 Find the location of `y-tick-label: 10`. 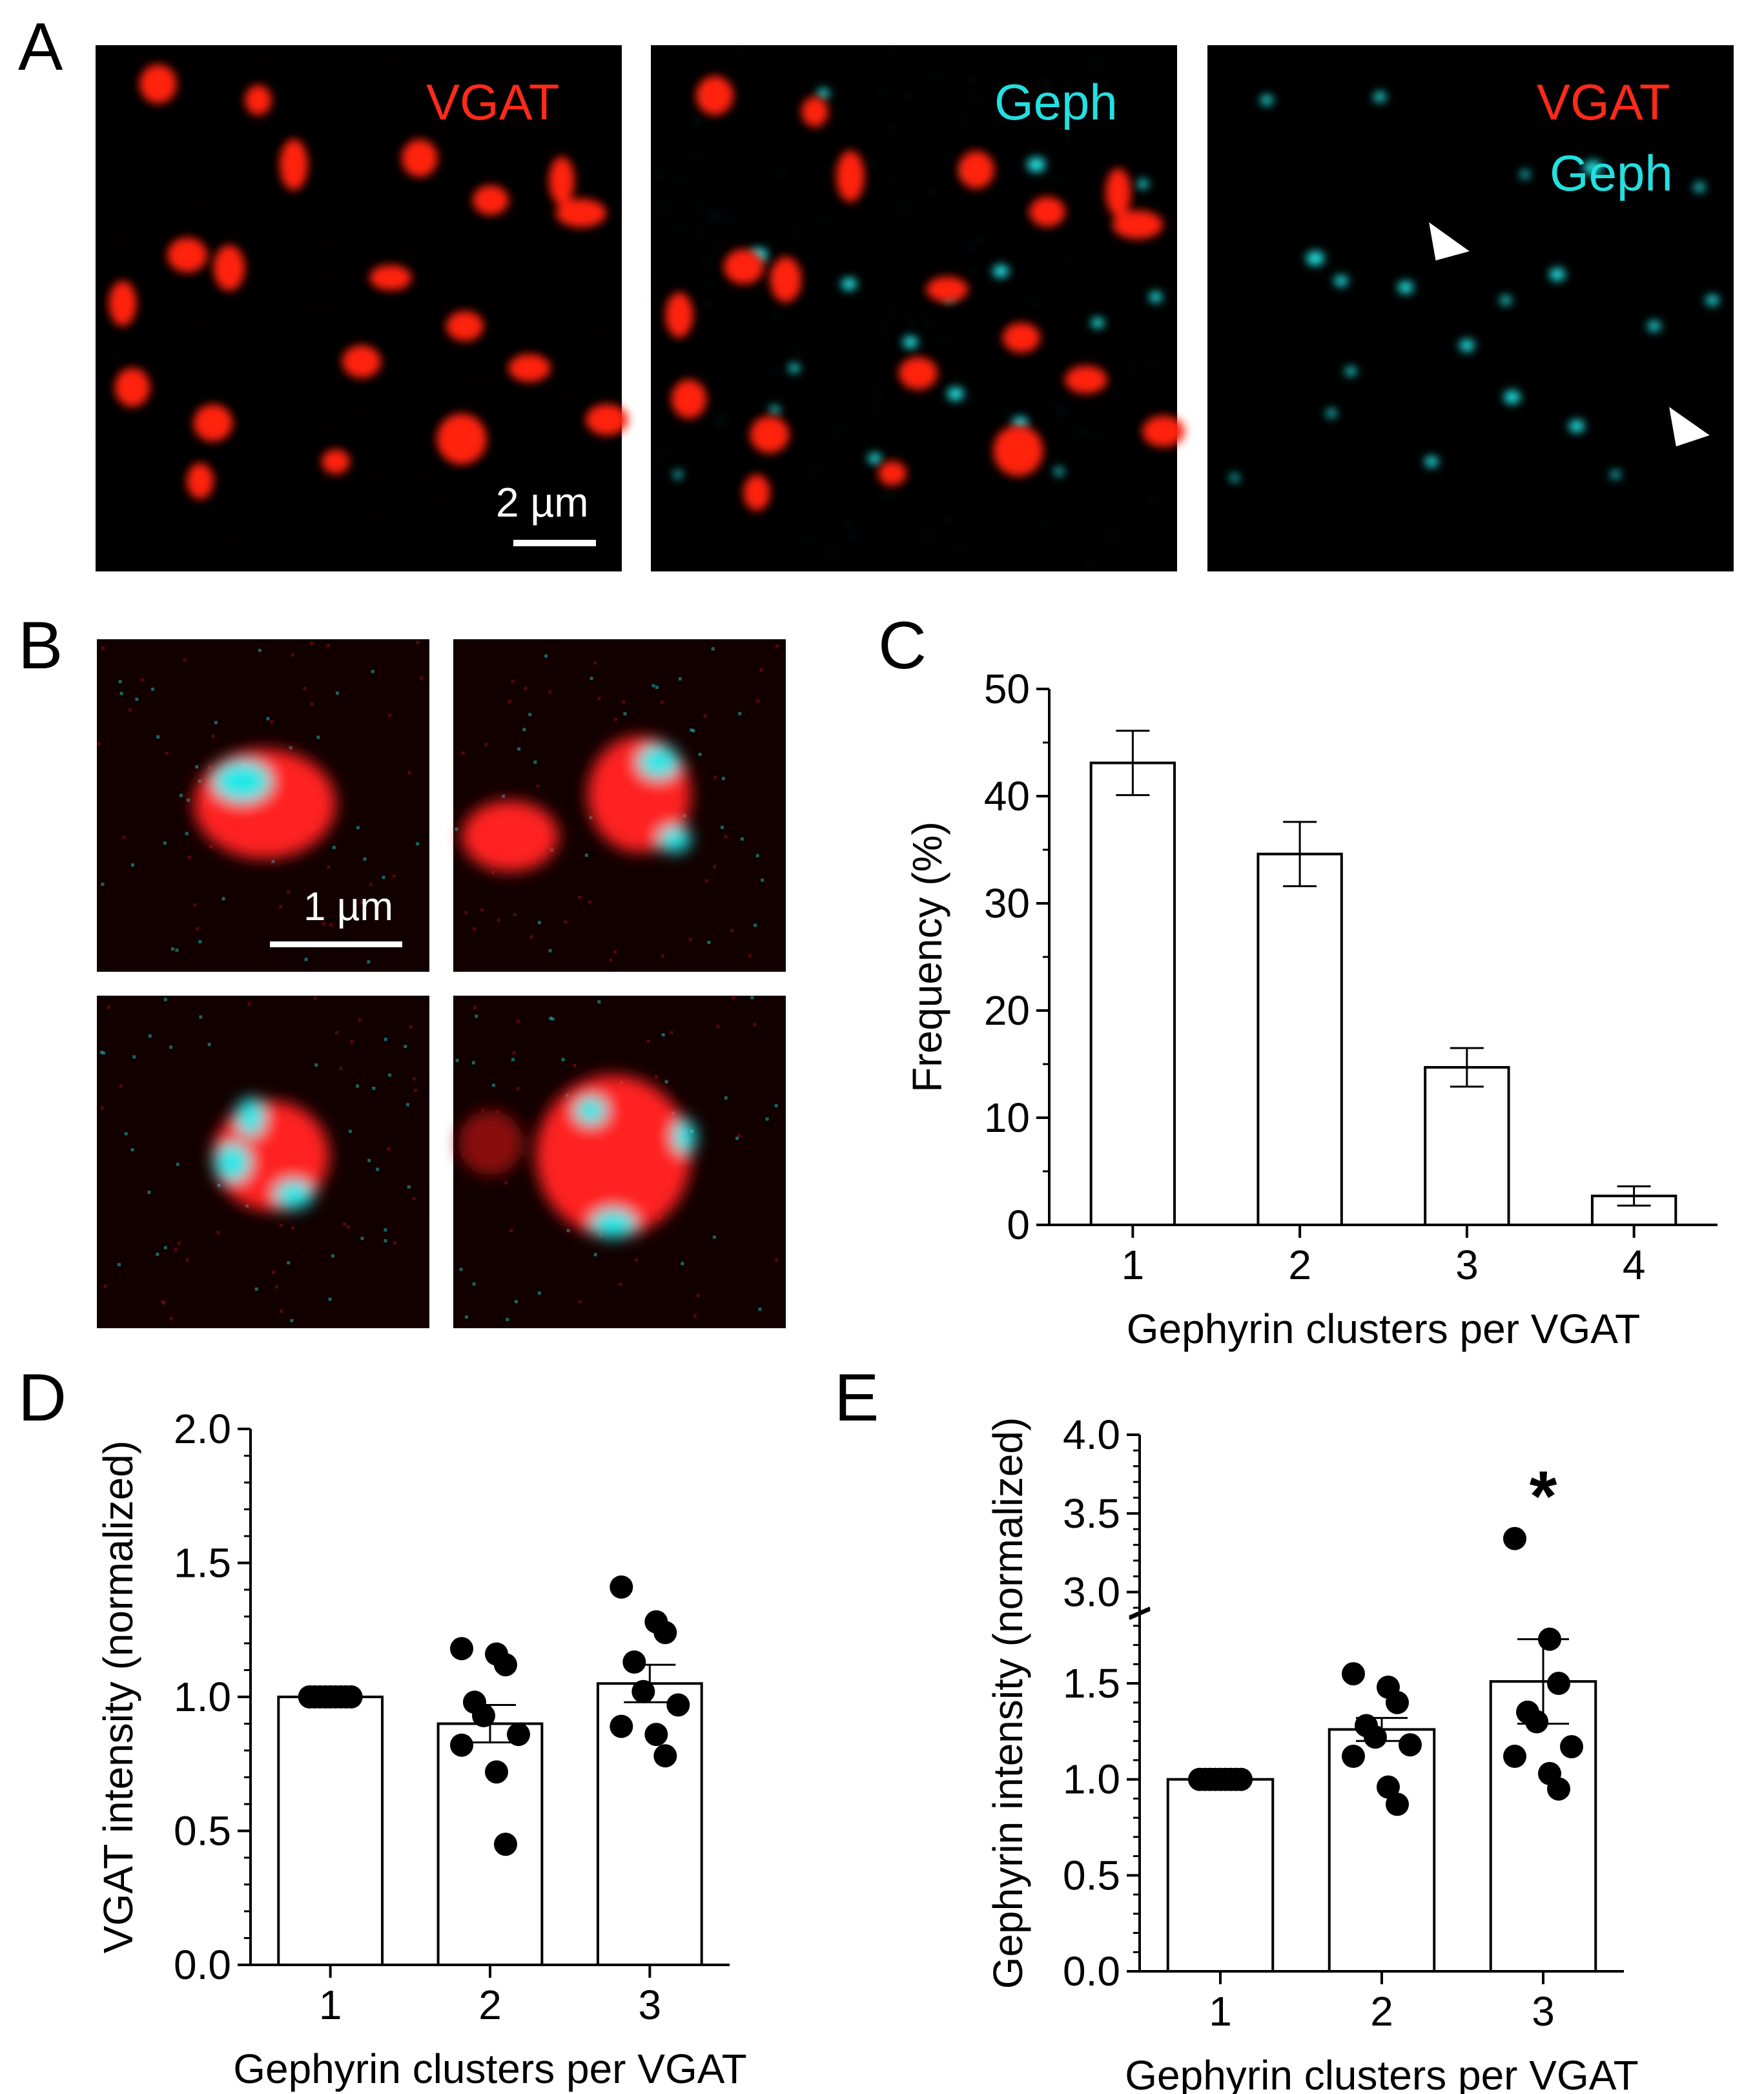

y-tick-label: 10 is located at coordinates (1007, 1117).